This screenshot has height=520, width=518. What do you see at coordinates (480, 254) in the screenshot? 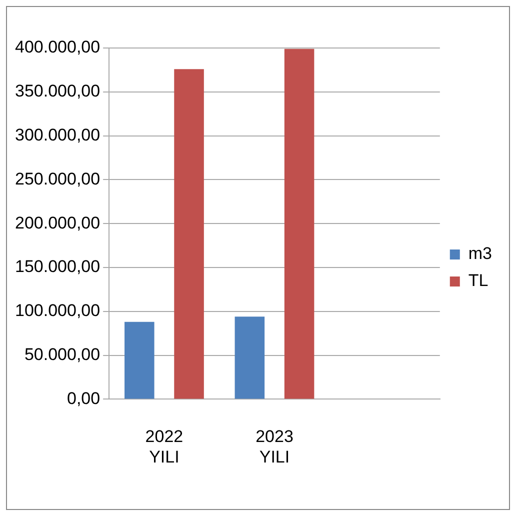
I see `legend-label: m3` at bounding box center [480, 254].